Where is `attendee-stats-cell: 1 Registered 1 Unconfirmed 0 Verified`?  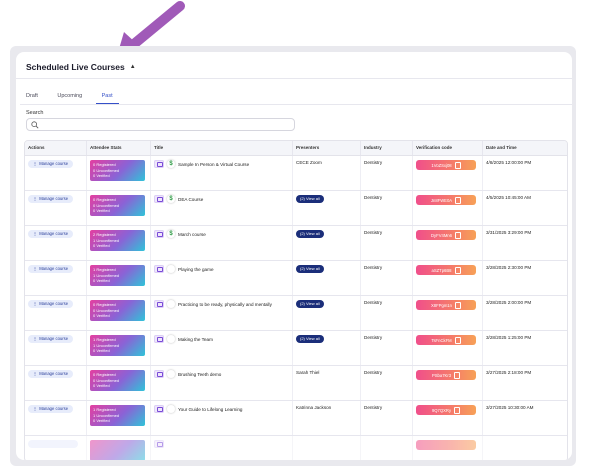 attendee-stats-cell: 1 Registered 1 Unconfirmed 0 Verified is located at coordinates (119, 418).